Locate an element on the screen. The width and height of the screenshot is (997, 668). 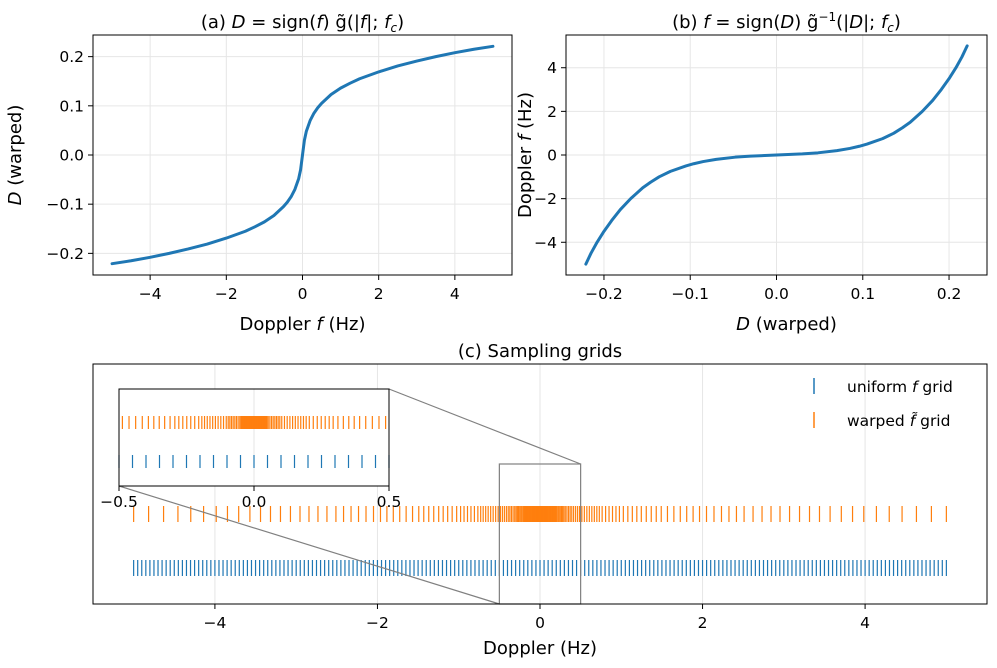
panel-b-ytick-label: 4 is located at coordinates (552, 68).